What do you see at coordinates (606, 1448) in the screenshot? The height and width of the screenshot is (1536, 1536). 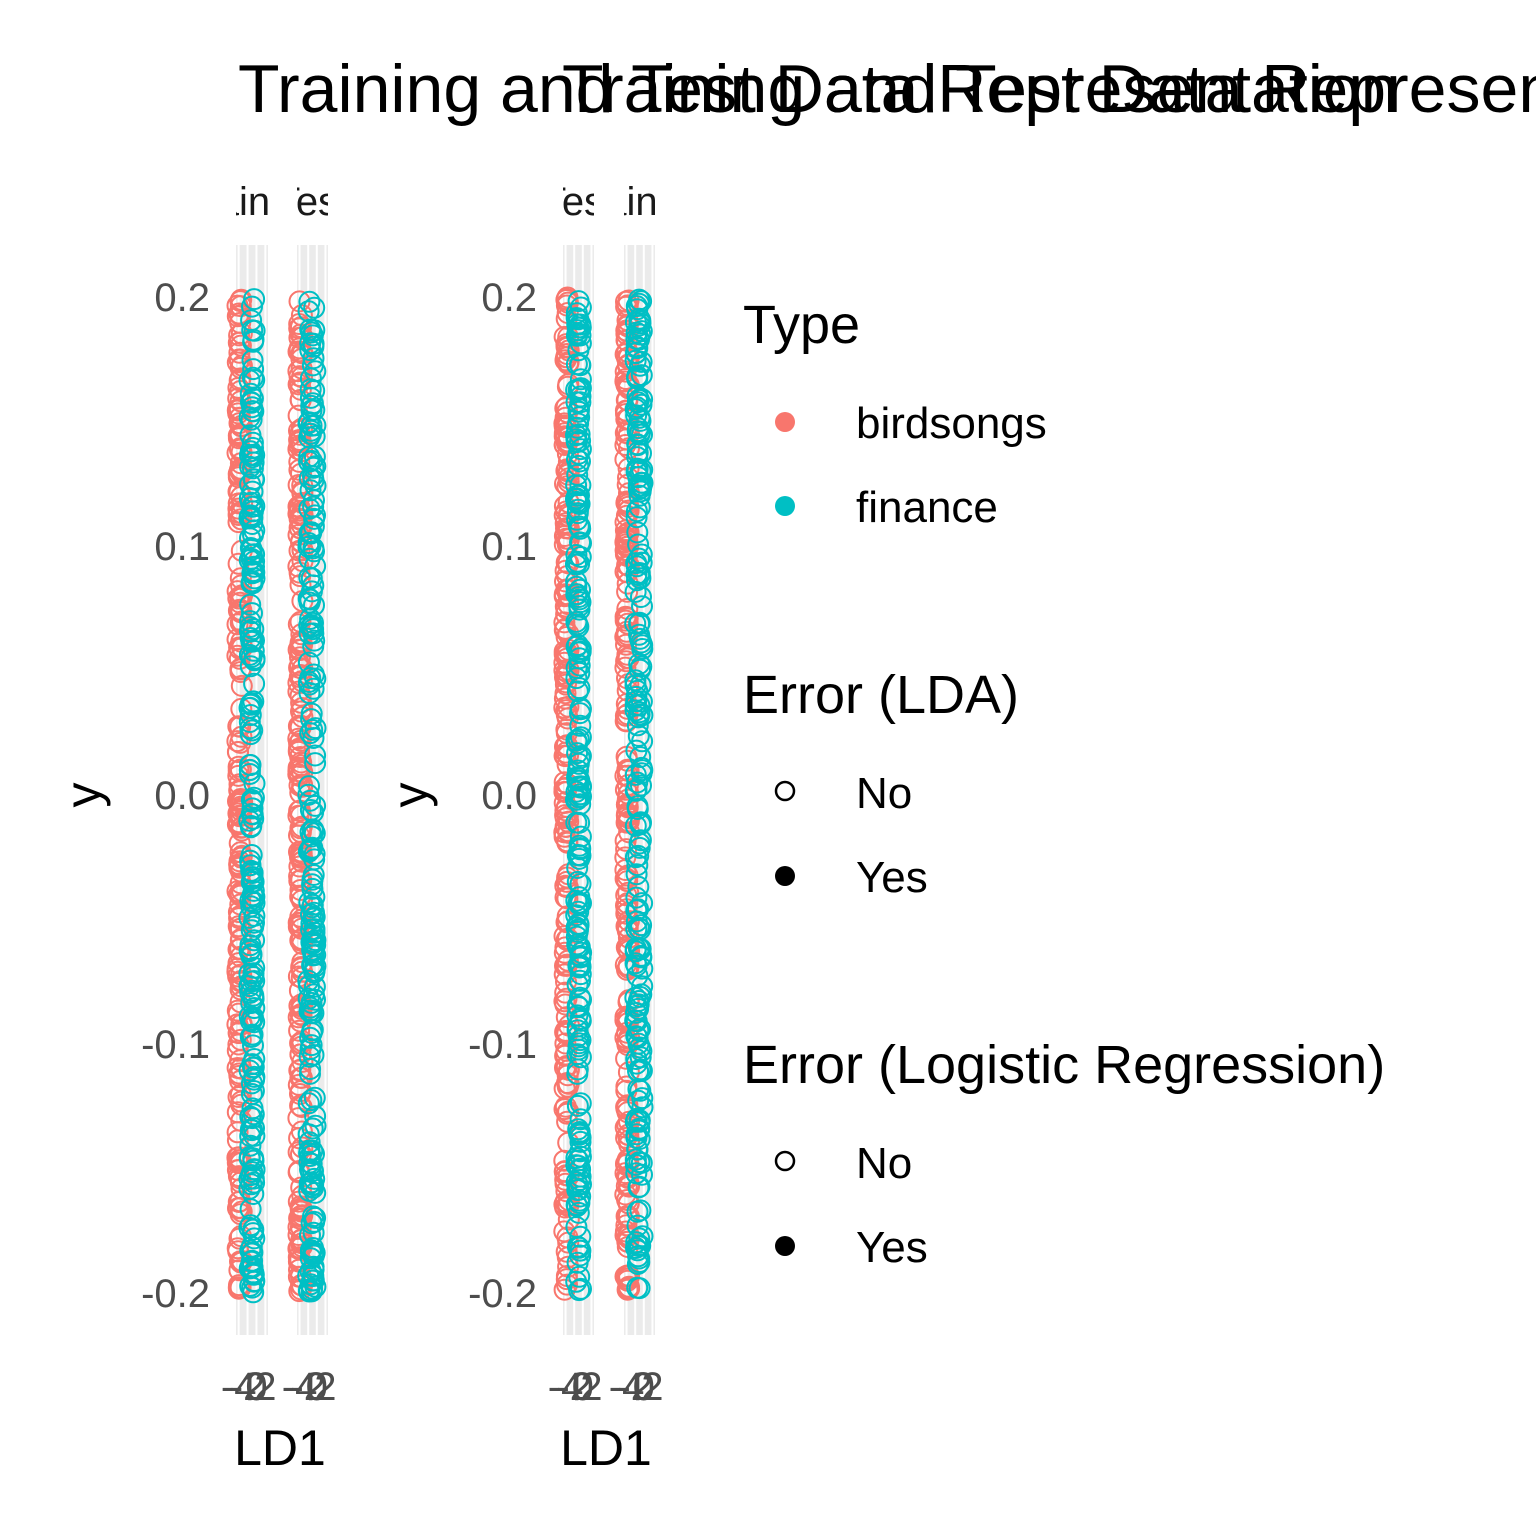 I see `x-axis-title: LD1` at bounding box center [606, 1448].